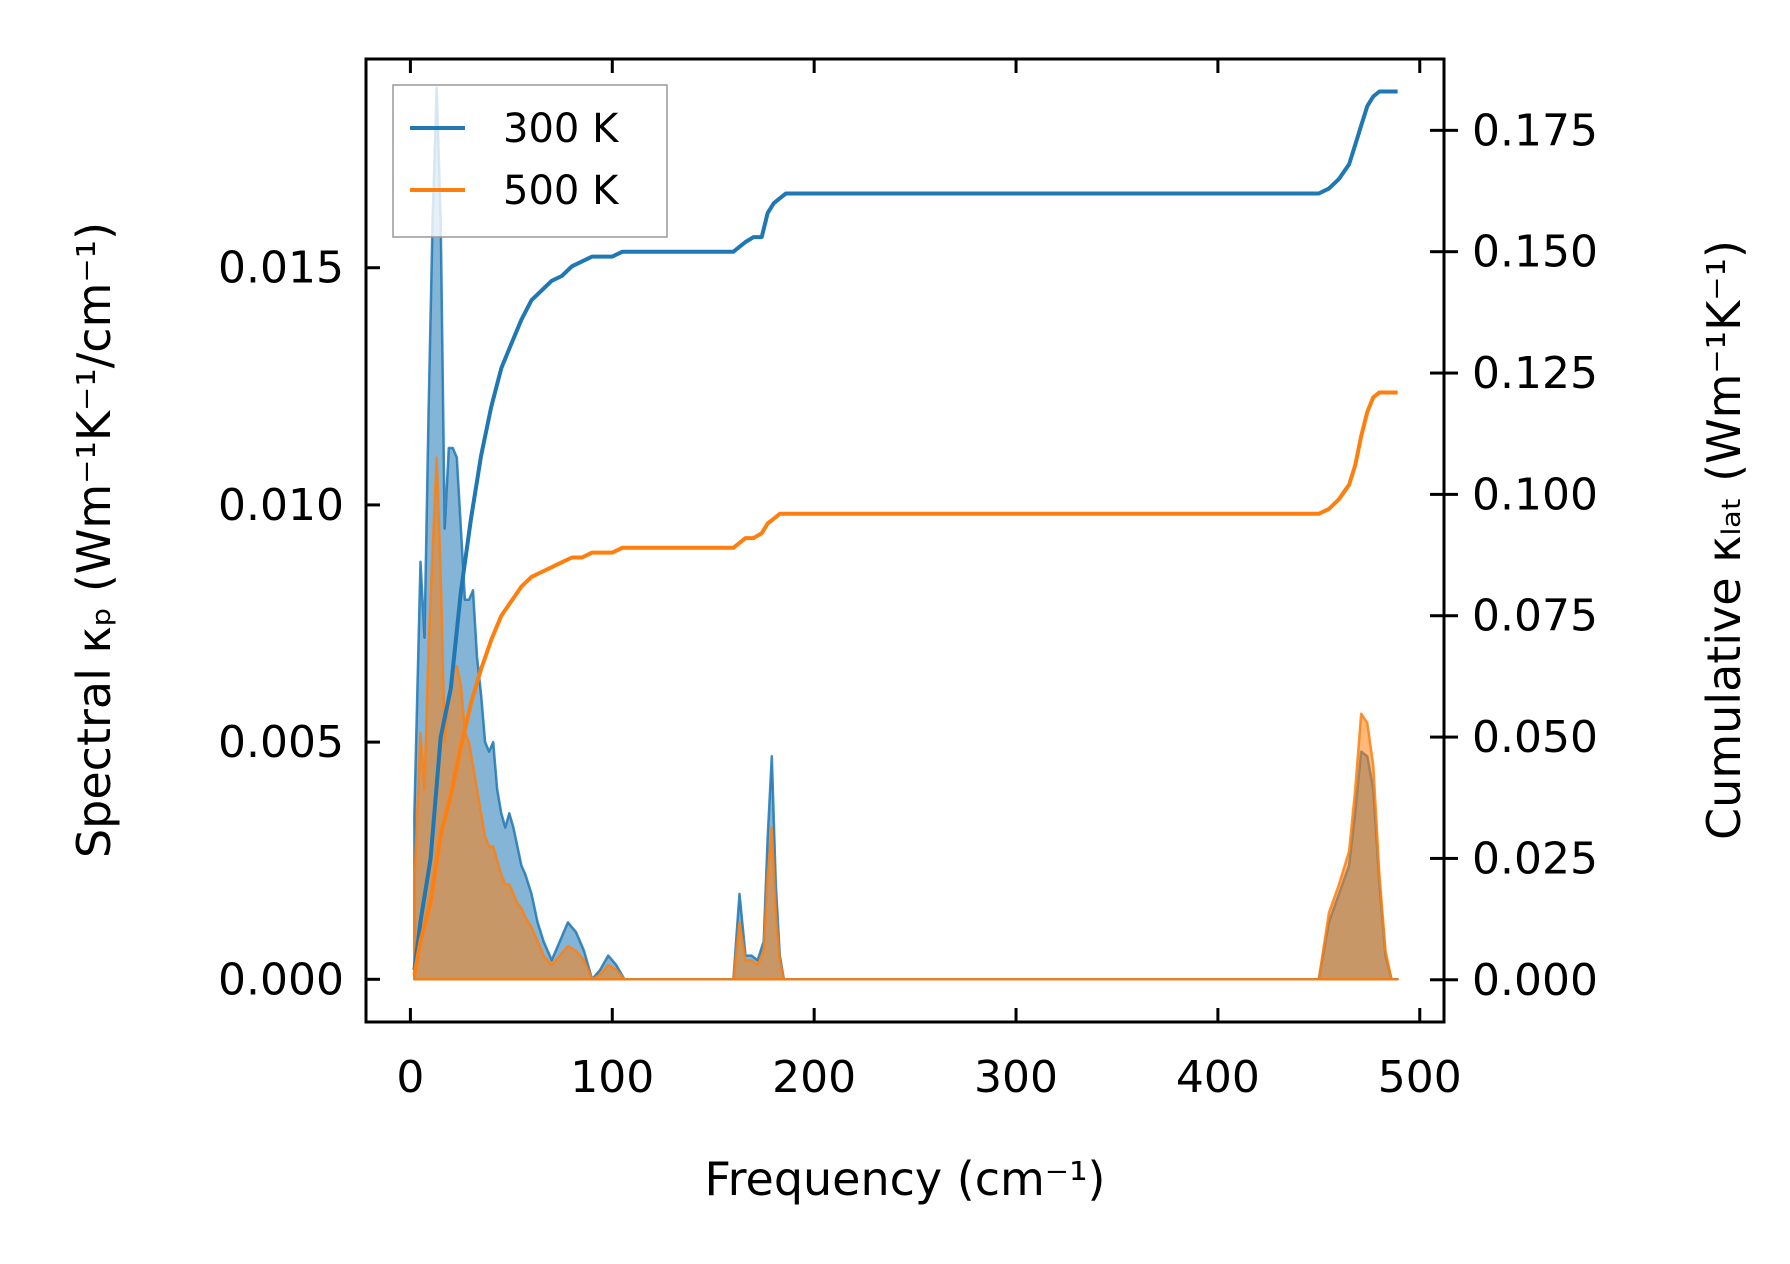  I want to click on x-tick-label: 500, so click(1420, 1077).